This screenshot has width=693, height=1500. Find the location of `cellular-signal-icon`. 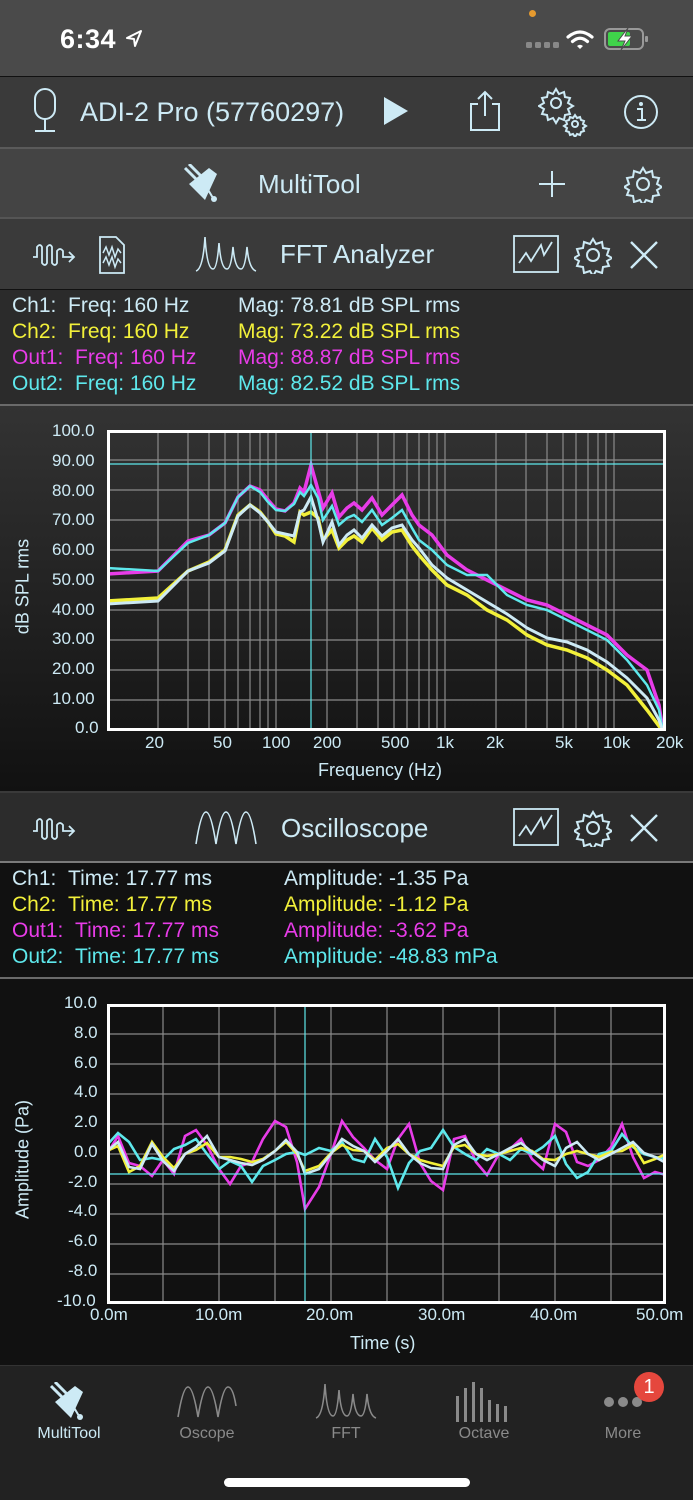

cellular-signal-icon is located at coordinates (542, 45).